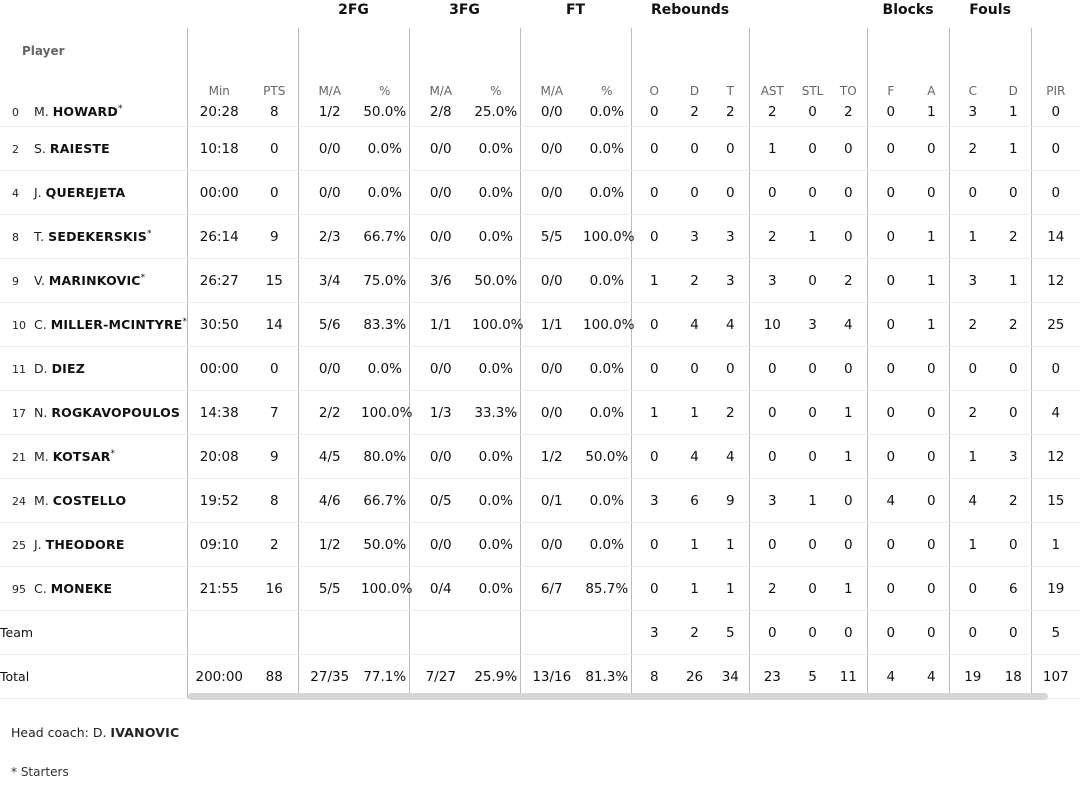 The height and width of the screenshot is (798, 1080). Describe the element at coordinates (274, 91) in the screenshot. I see `column-header-pts: PTS` at that location.